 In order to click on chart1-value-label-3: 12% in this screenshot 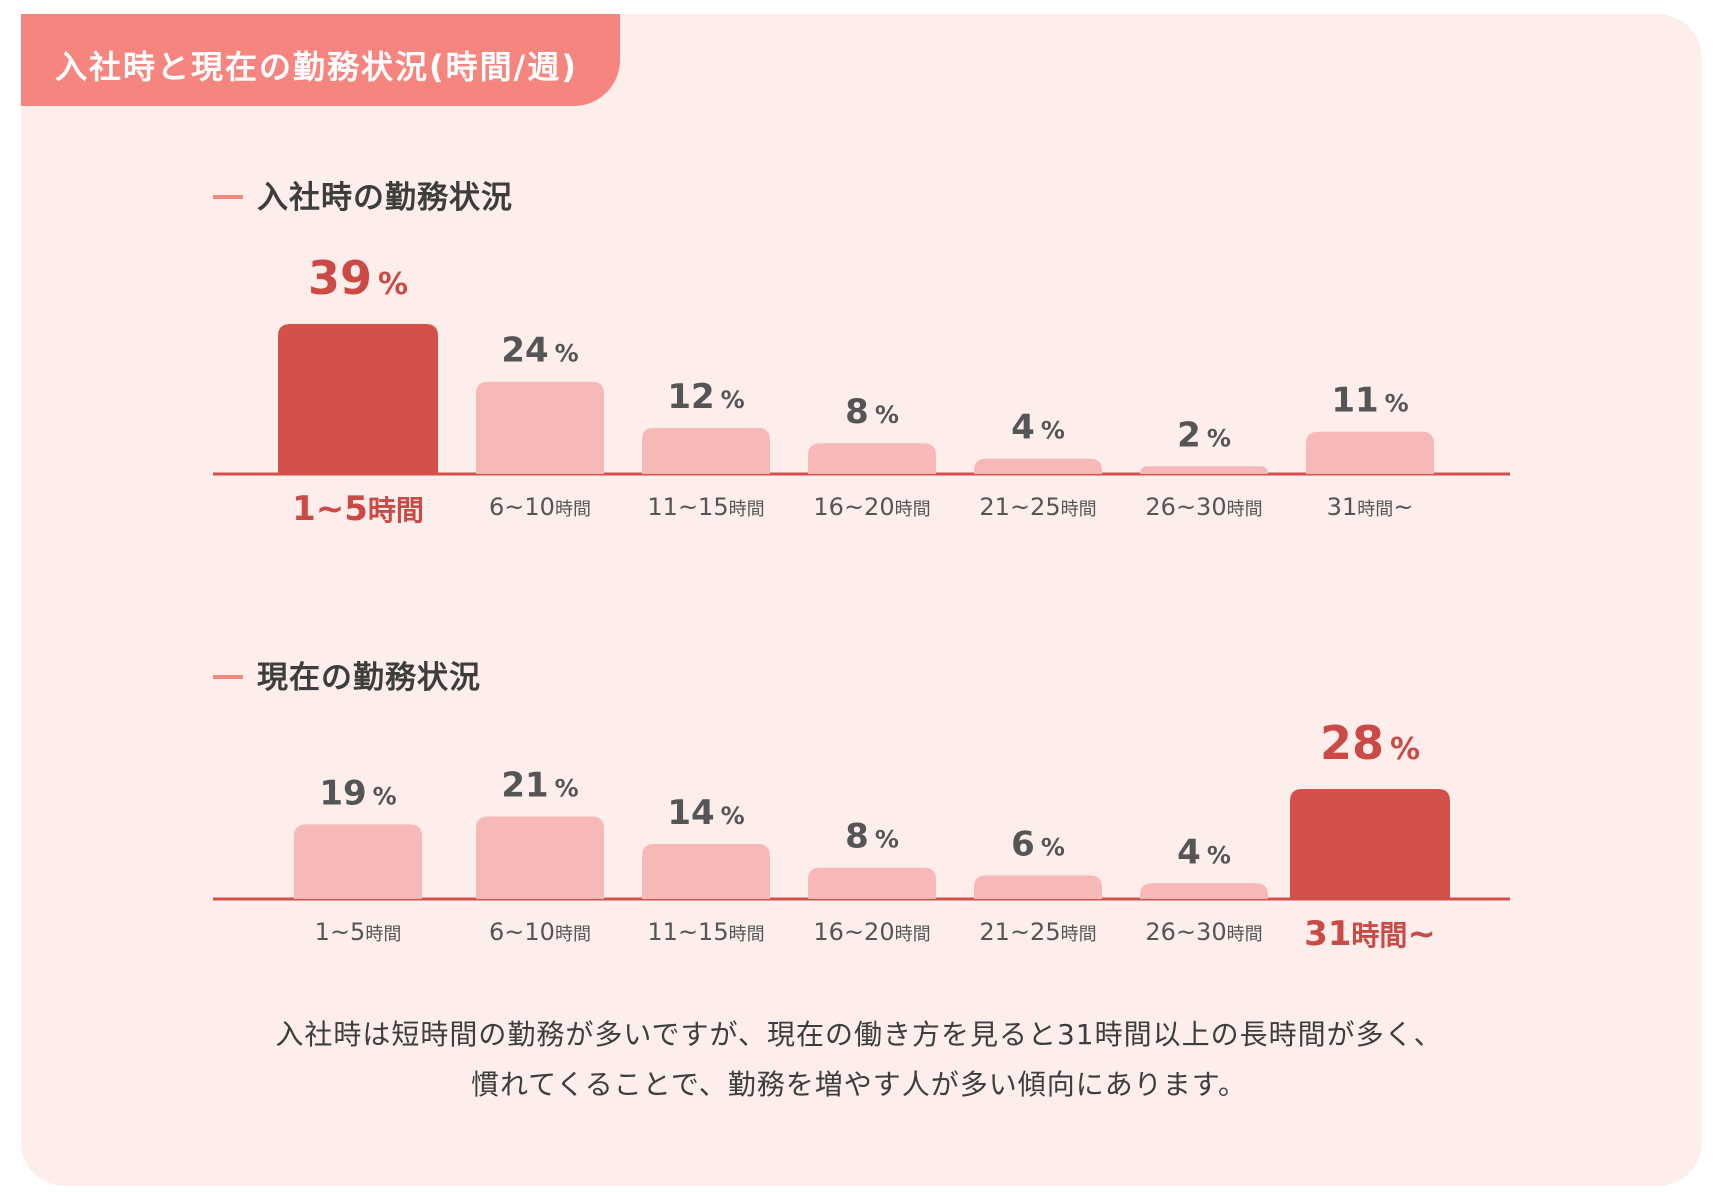, I will do `click(705, 397)`.